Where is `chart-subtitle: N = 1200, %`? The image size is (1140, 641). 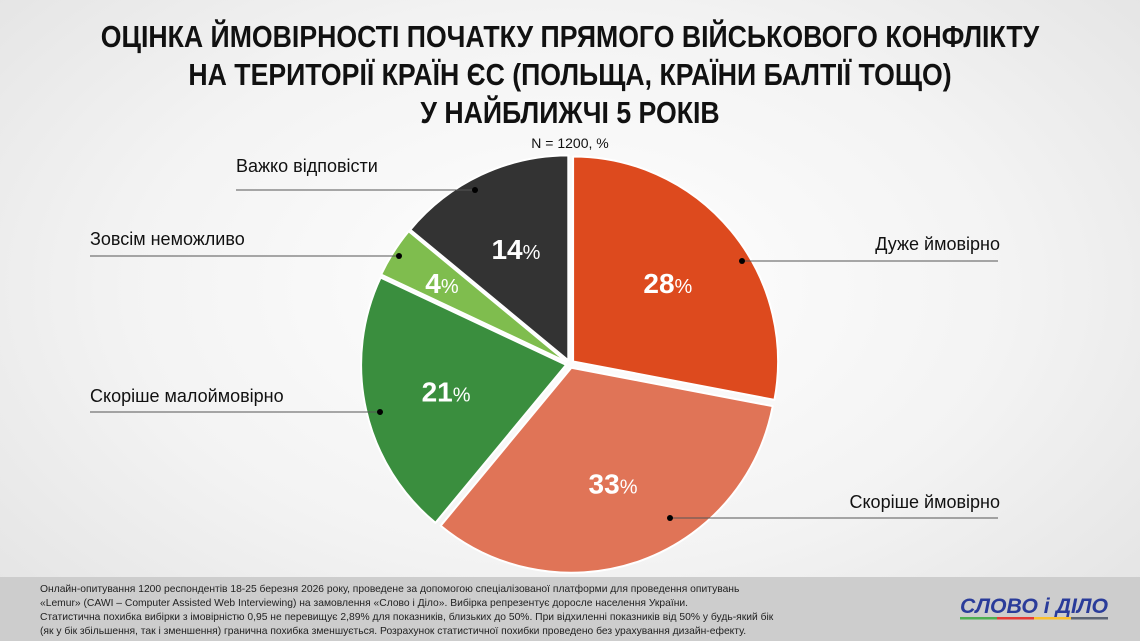 chart-subtitle: N = 1200, % is located at coordinates (570, 143).